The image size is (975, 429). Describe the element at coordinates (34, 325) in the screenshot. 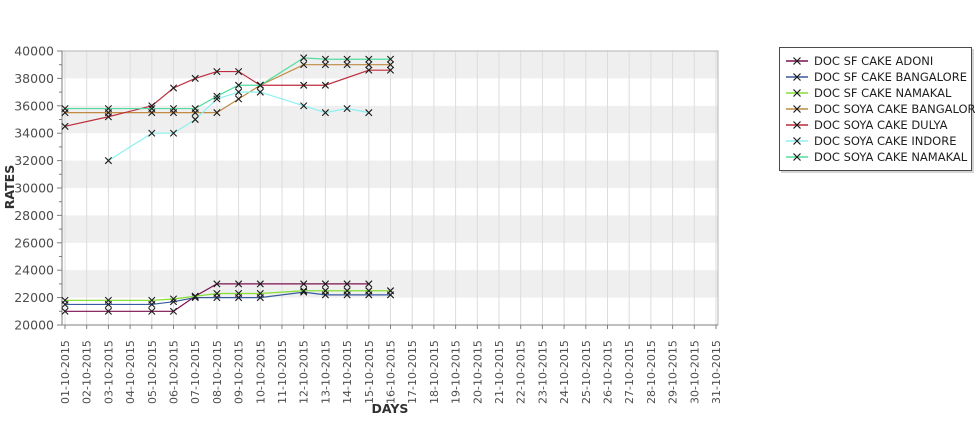

I see `y-tick-label: 20000` at that location.